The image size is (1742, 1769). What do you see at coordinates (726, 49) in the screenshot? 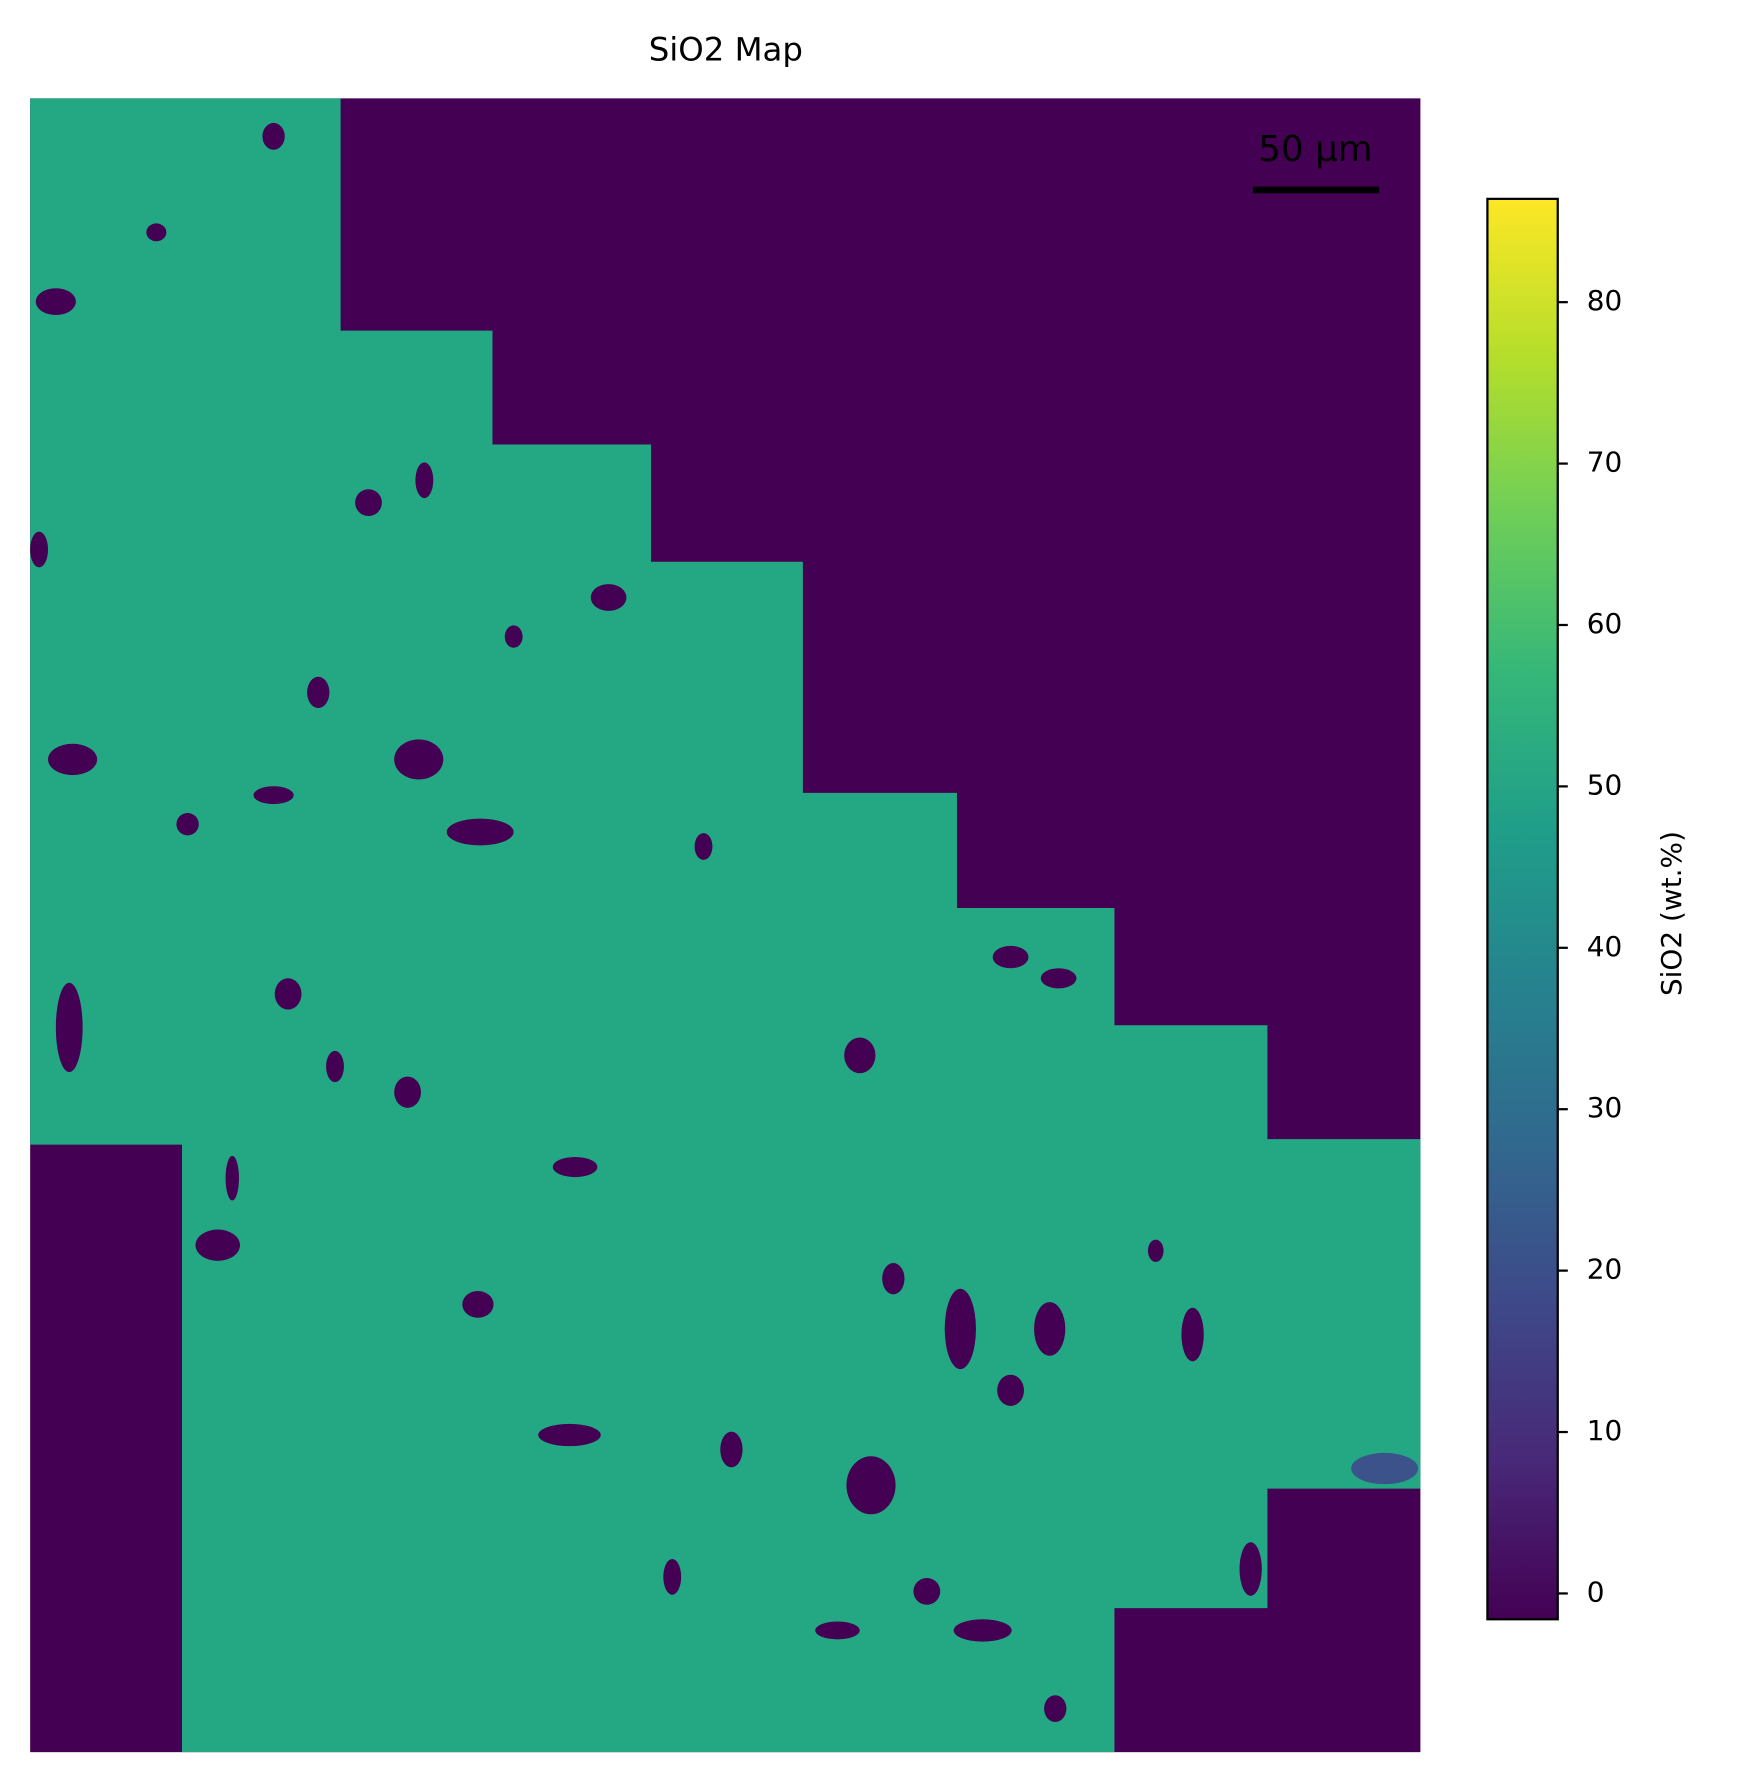
I see `chart-title: SiO2 Map` at bounding box center [726, 49].